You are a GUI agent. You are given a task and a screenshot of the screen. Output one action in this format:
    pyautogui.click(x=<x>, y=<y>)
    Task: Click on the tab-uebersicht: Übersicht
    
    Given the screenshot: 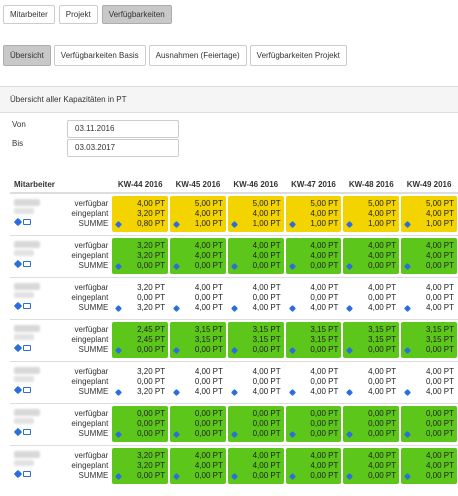 What is the action you would take?
    pyautogui.click(x=27, y=55)
    